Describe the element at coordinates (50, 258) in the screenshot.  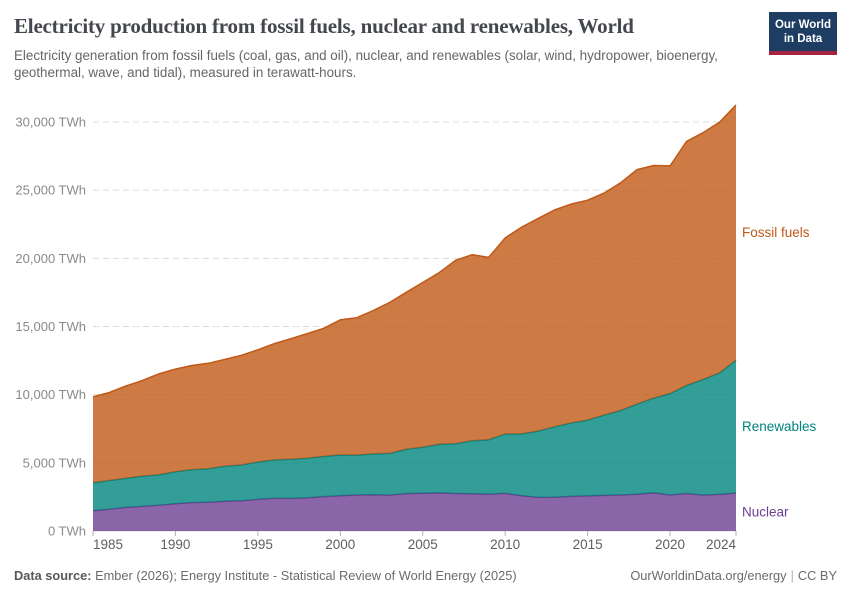
I see `y-tick-label: 20,000 TWh` at that location.